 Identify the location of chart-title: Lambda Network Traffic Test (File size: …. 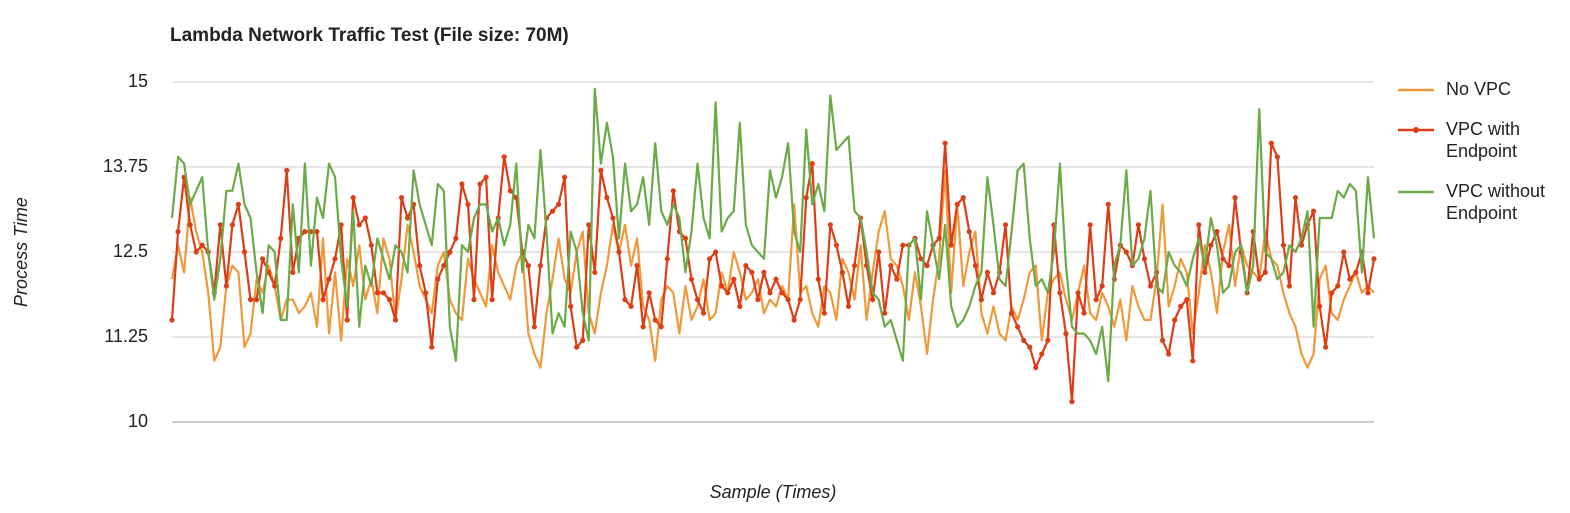
(369, 35).